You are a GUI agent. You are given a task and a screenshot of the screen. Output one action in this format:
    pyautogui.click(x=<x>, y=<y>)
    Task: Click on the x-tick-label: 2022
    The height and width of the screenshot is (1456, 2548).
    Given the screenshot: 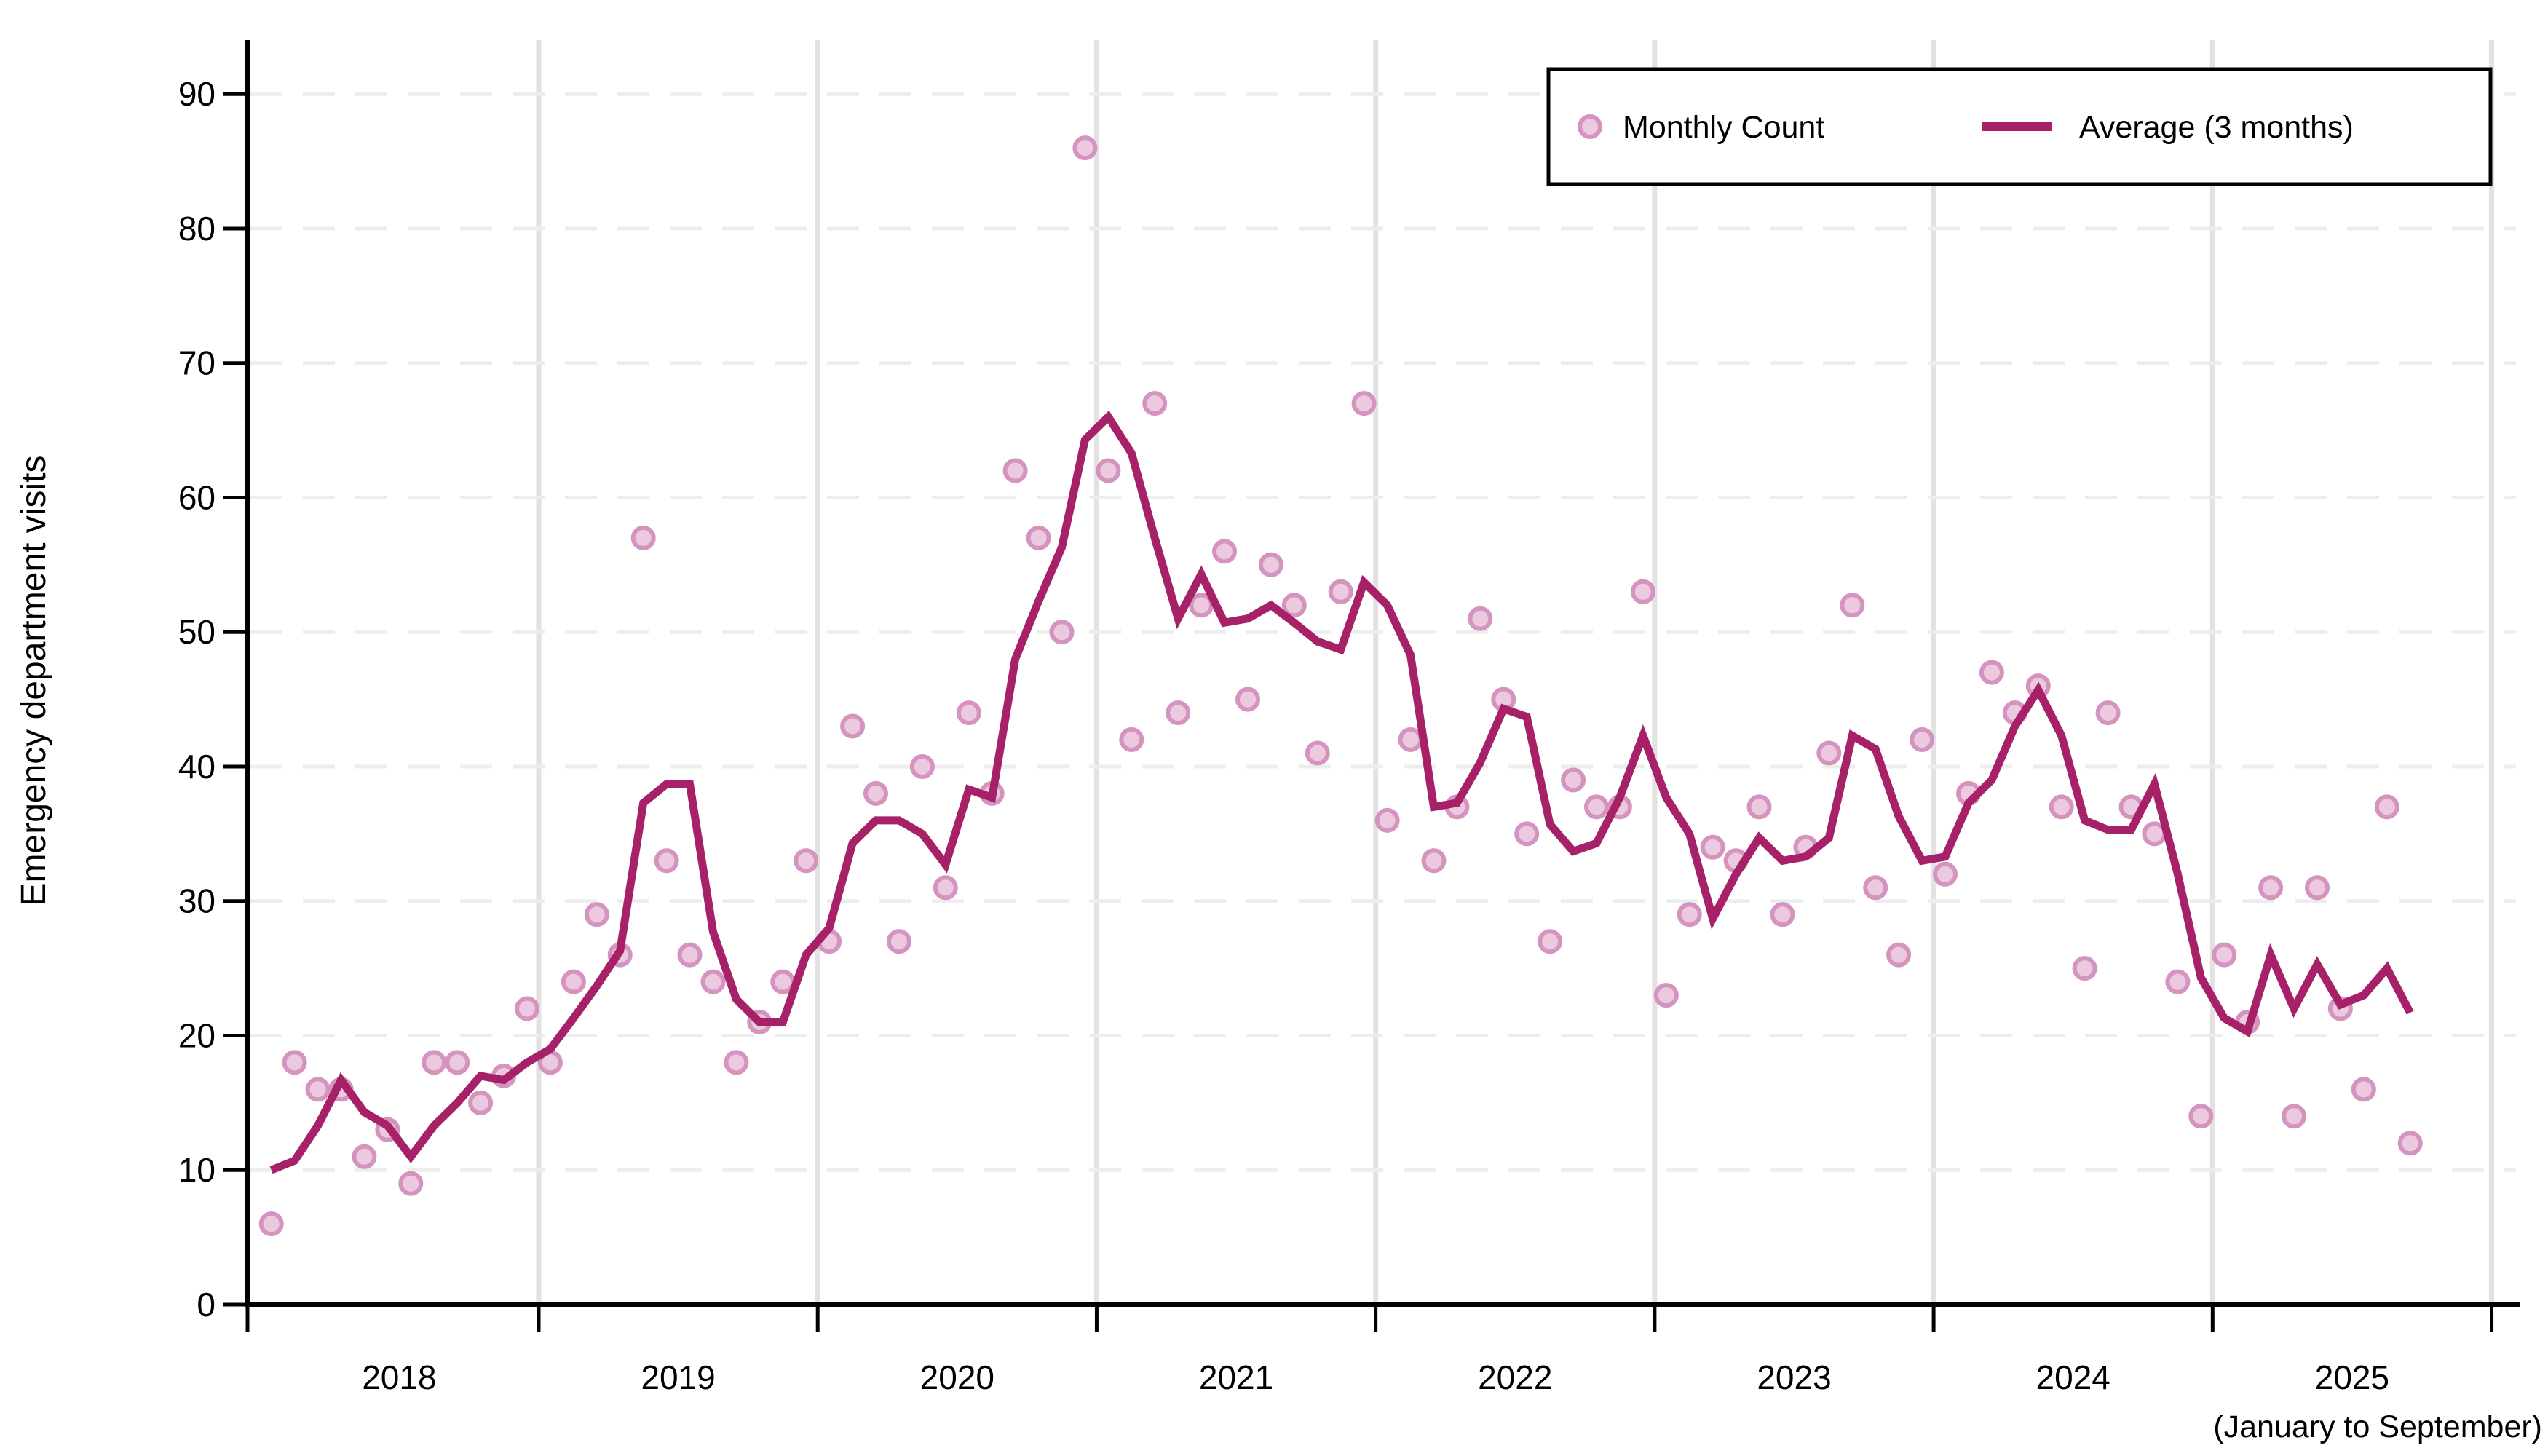 What is the action you would take?
    pyautogui.click(x=1515, y=1377)
    